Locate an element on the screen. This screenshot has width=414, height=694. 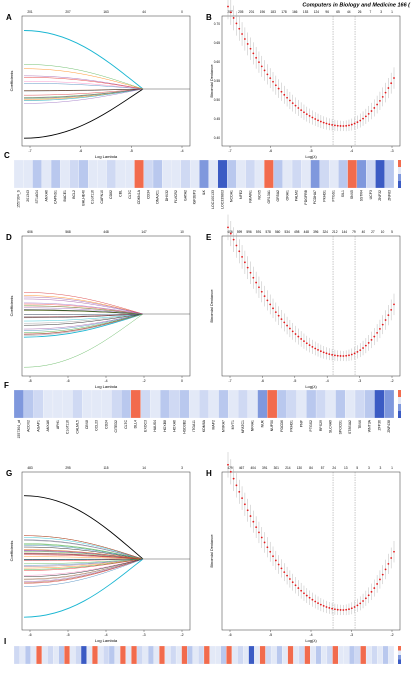
gene-label: PDGFRB is located at coordinates (306, 196).